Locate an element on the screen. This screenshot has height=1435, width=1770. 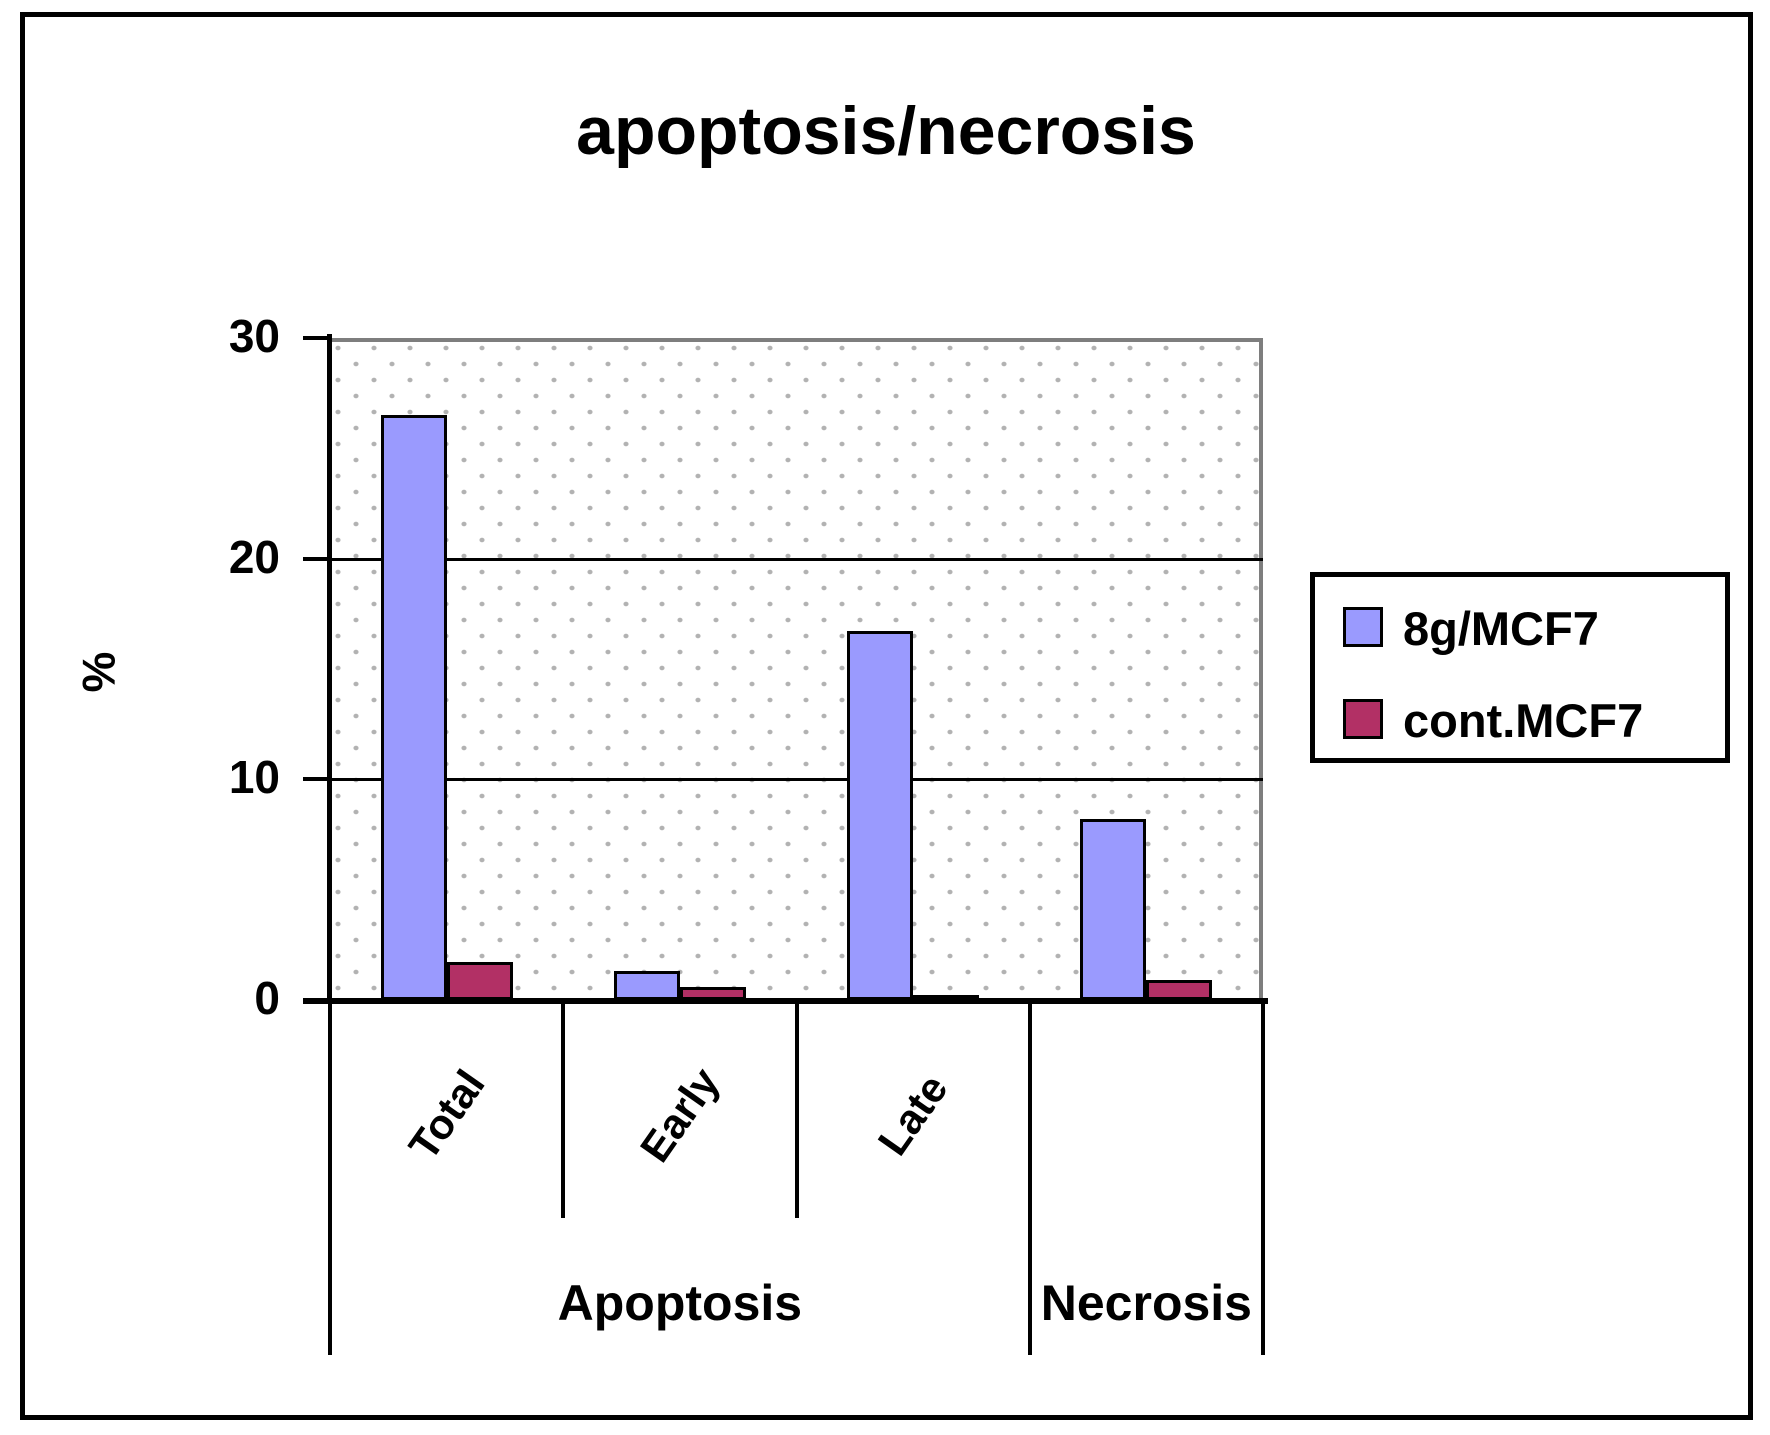
y-tick-label-0: 0 is located at coordinates (267, 997).